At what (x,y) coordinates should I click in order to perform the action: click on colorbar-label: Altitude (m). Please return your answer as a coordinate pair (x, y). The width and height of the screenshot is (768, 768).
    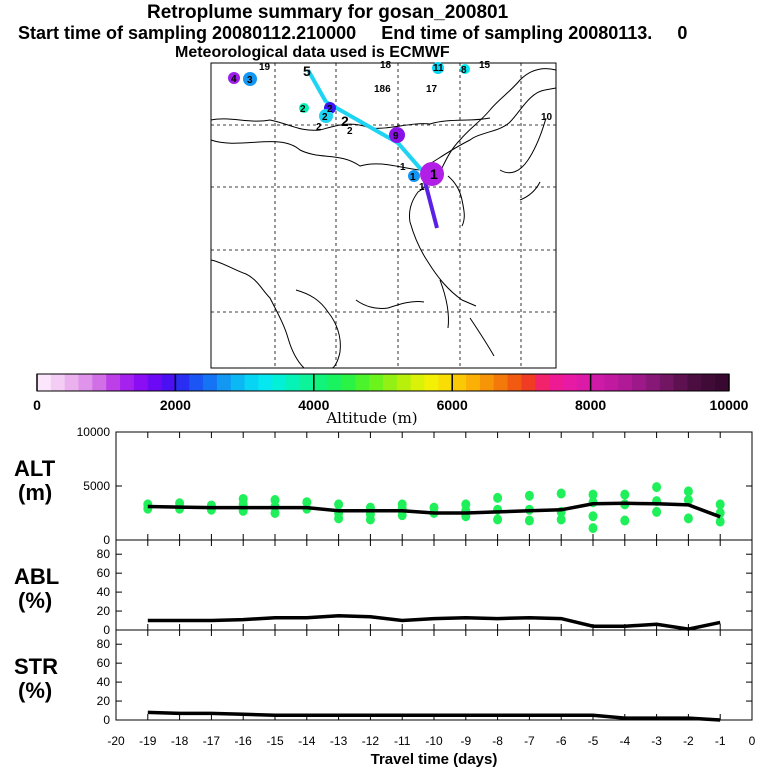
    Looking at the image, I should click on (371, 418).